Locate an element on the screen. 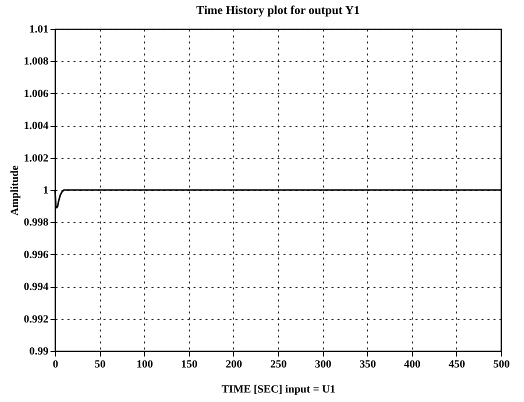  y-tick-label: 1.006 is located at coordinates (36, 94).